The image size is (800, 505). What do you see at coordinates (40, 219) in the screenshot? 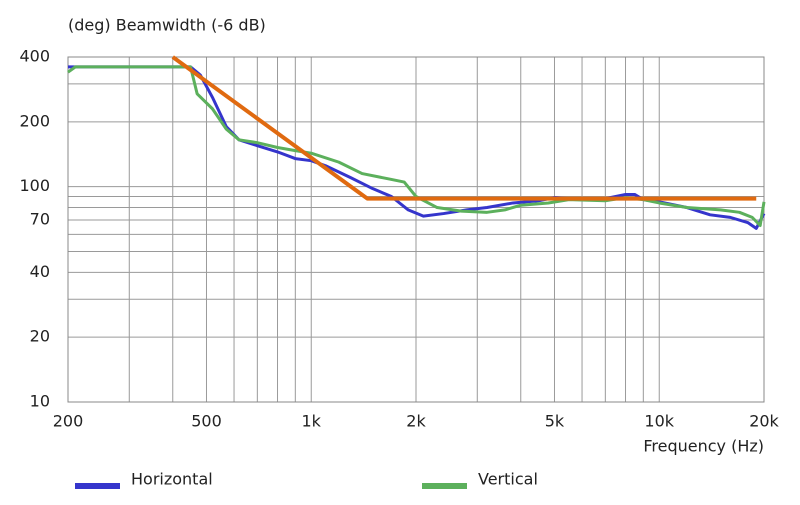
I see `y-tick-label: 70` at bounding box center [40, 219].